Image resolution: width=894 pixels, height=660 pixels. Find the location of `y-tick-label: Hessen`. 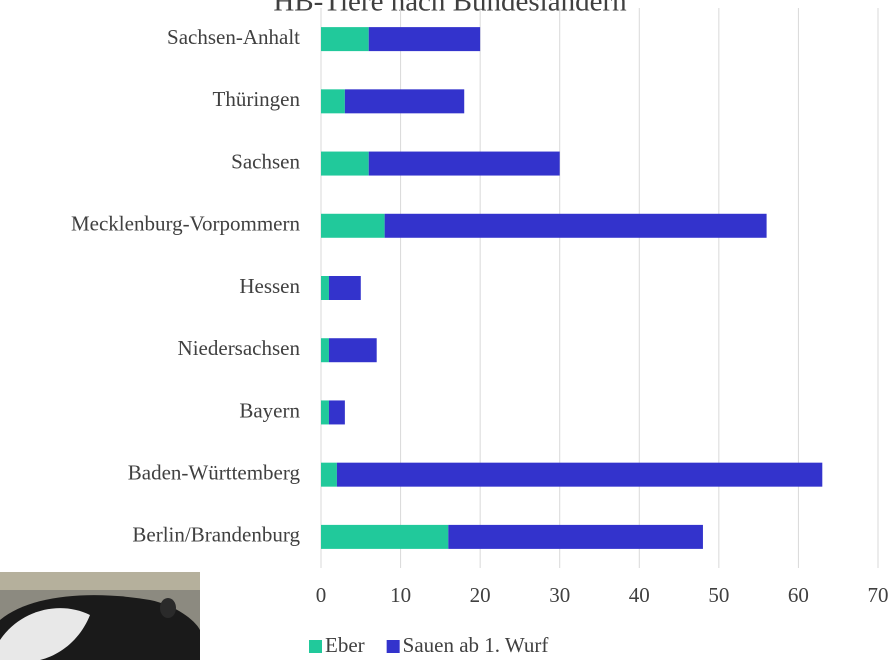

y-tick-label: Hessen is located at coordinates (269, 286).